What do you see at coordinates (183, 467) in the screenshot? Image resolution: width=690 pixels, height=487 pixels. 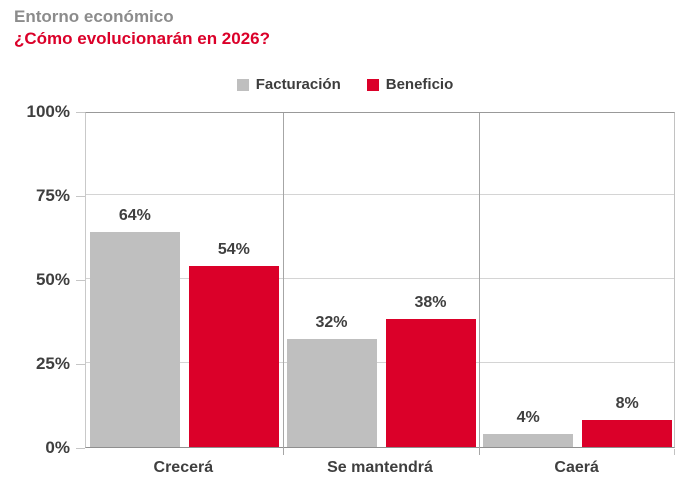 I see `category-label: Crecerá` at bounding box center [183, 467].